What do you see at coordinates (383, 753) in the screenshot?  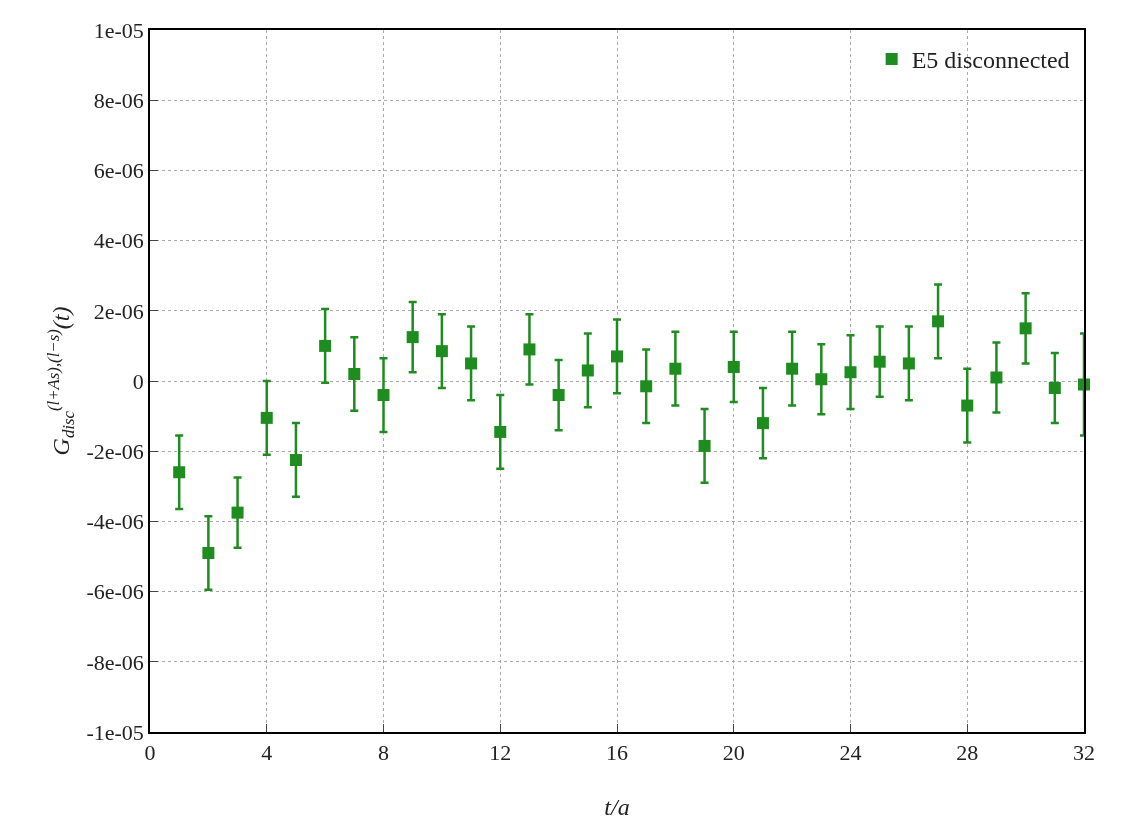 I see `x-tick-label: 8` at bounding box center [383, 753].